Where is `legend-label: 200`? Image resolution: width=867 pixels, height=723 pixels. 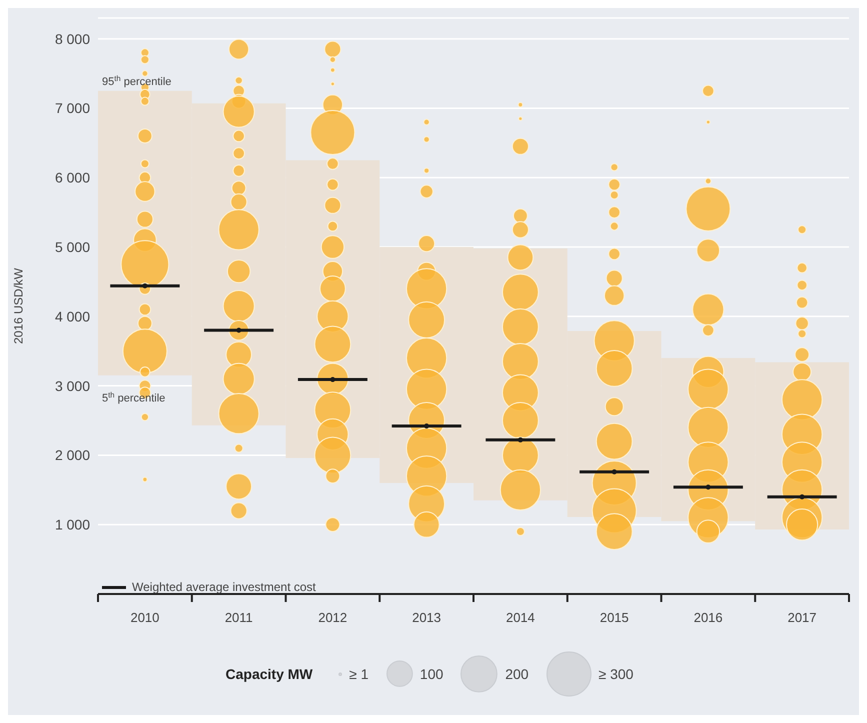
legend-label: 200 is located at coordinates (517, 674).